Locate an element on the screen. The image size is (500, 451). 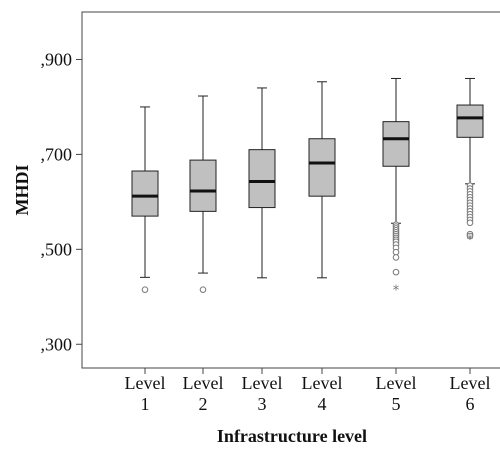
x-axis-title: Infrastructure level is located at coordinates (292, 436).